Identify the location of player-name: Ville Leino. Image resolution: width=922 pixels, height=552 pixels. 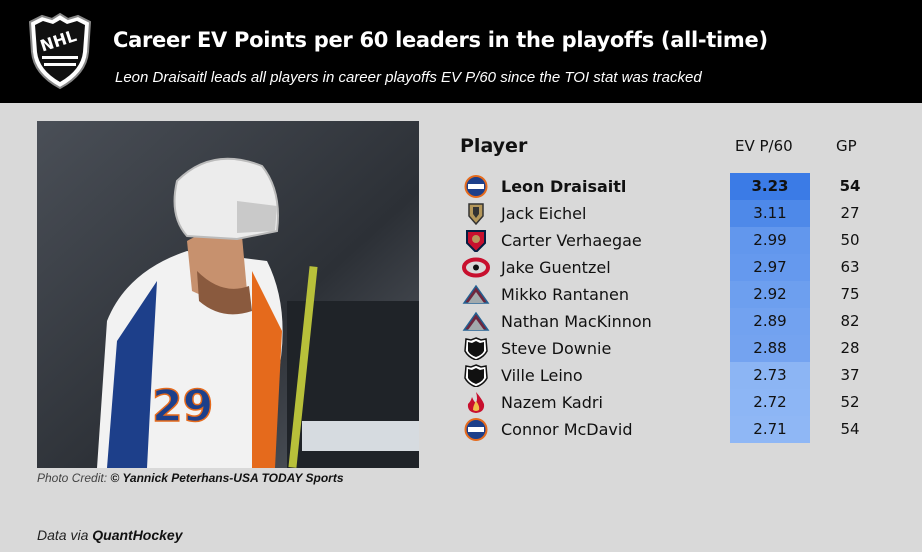
(542, 375).